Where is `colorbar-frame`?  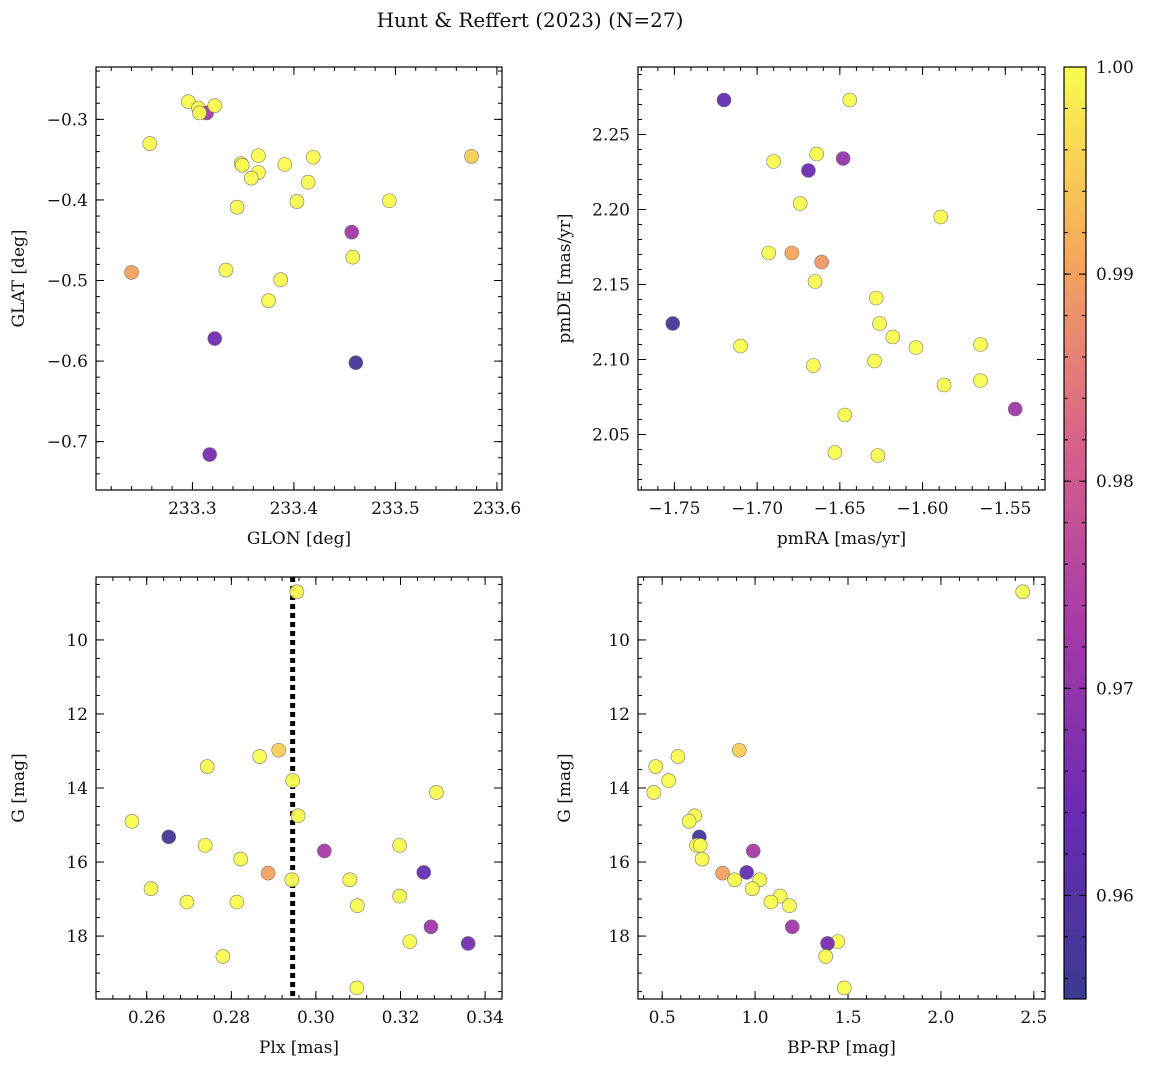 colorbar-frame is located at coordinates (1075, 533).